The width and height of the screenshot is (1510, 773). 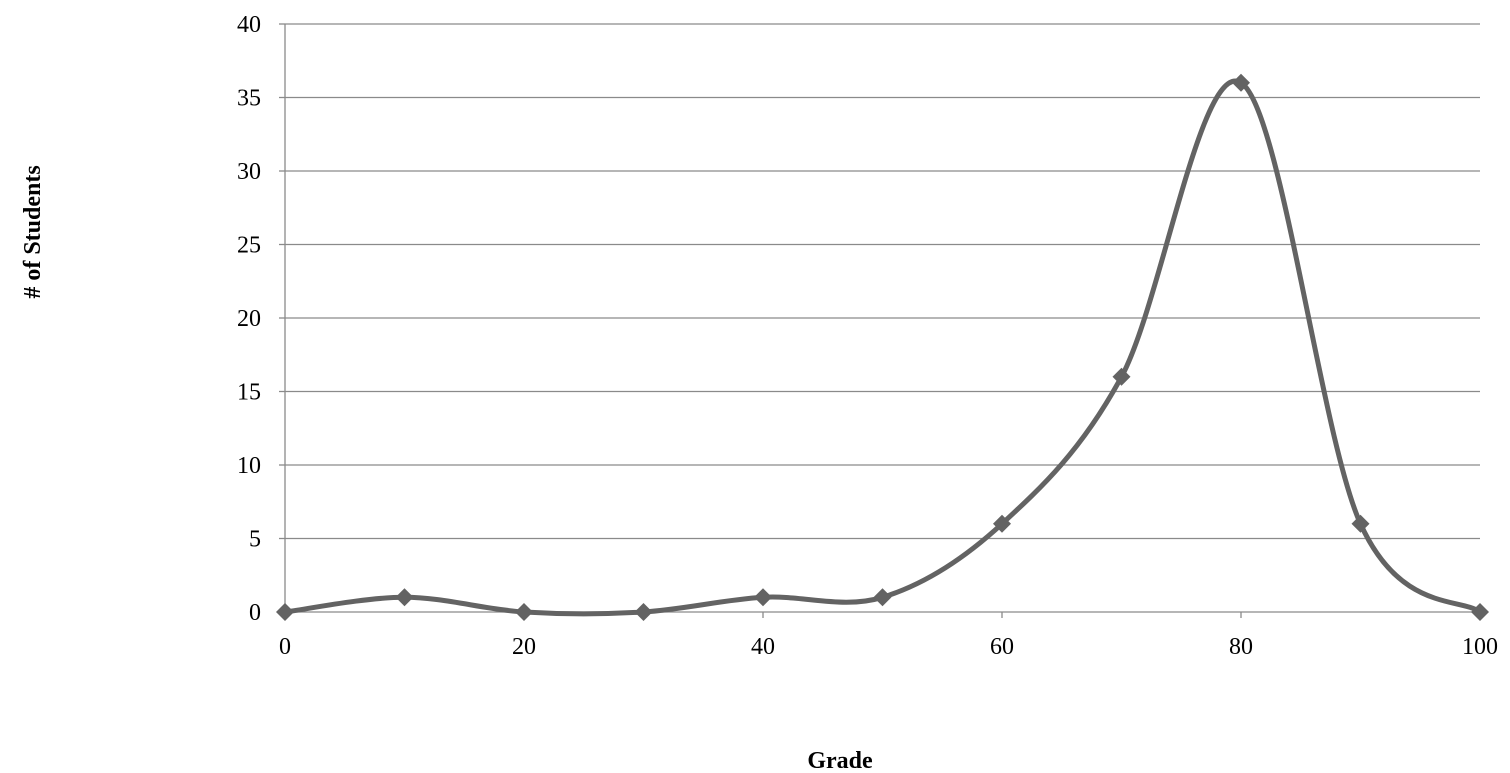 What do you see at coordinates (524, 647) in the screenshot?
I see `x-tick-label: 20` at bounding box center [524, 647].